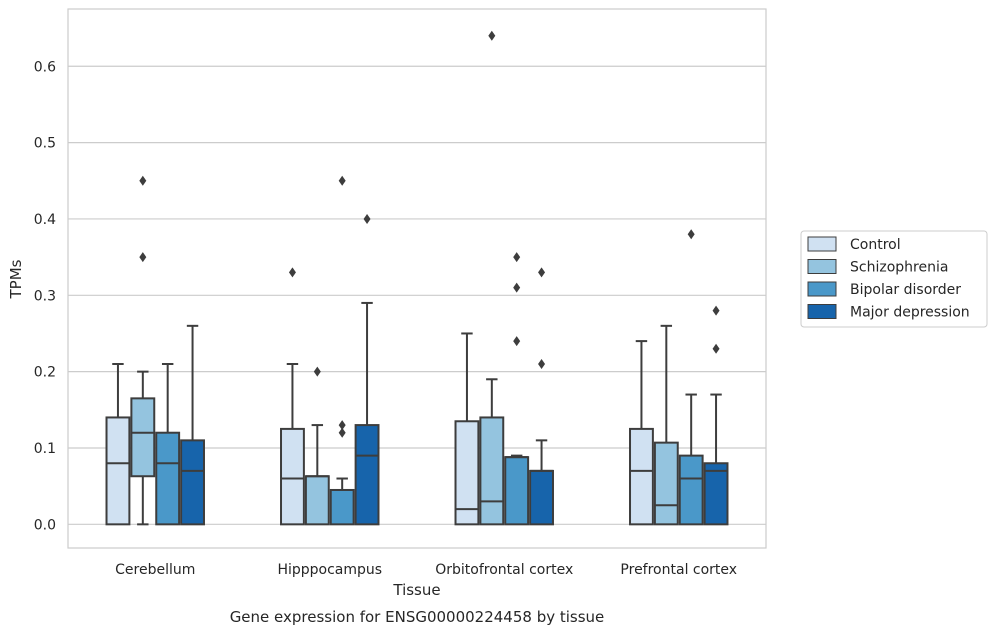 The height and width of the screenshot is (634, 997). Describe the element at coordinates (45, 525) in the screenshot. I see `y-tick-label: 0.0` at that location.